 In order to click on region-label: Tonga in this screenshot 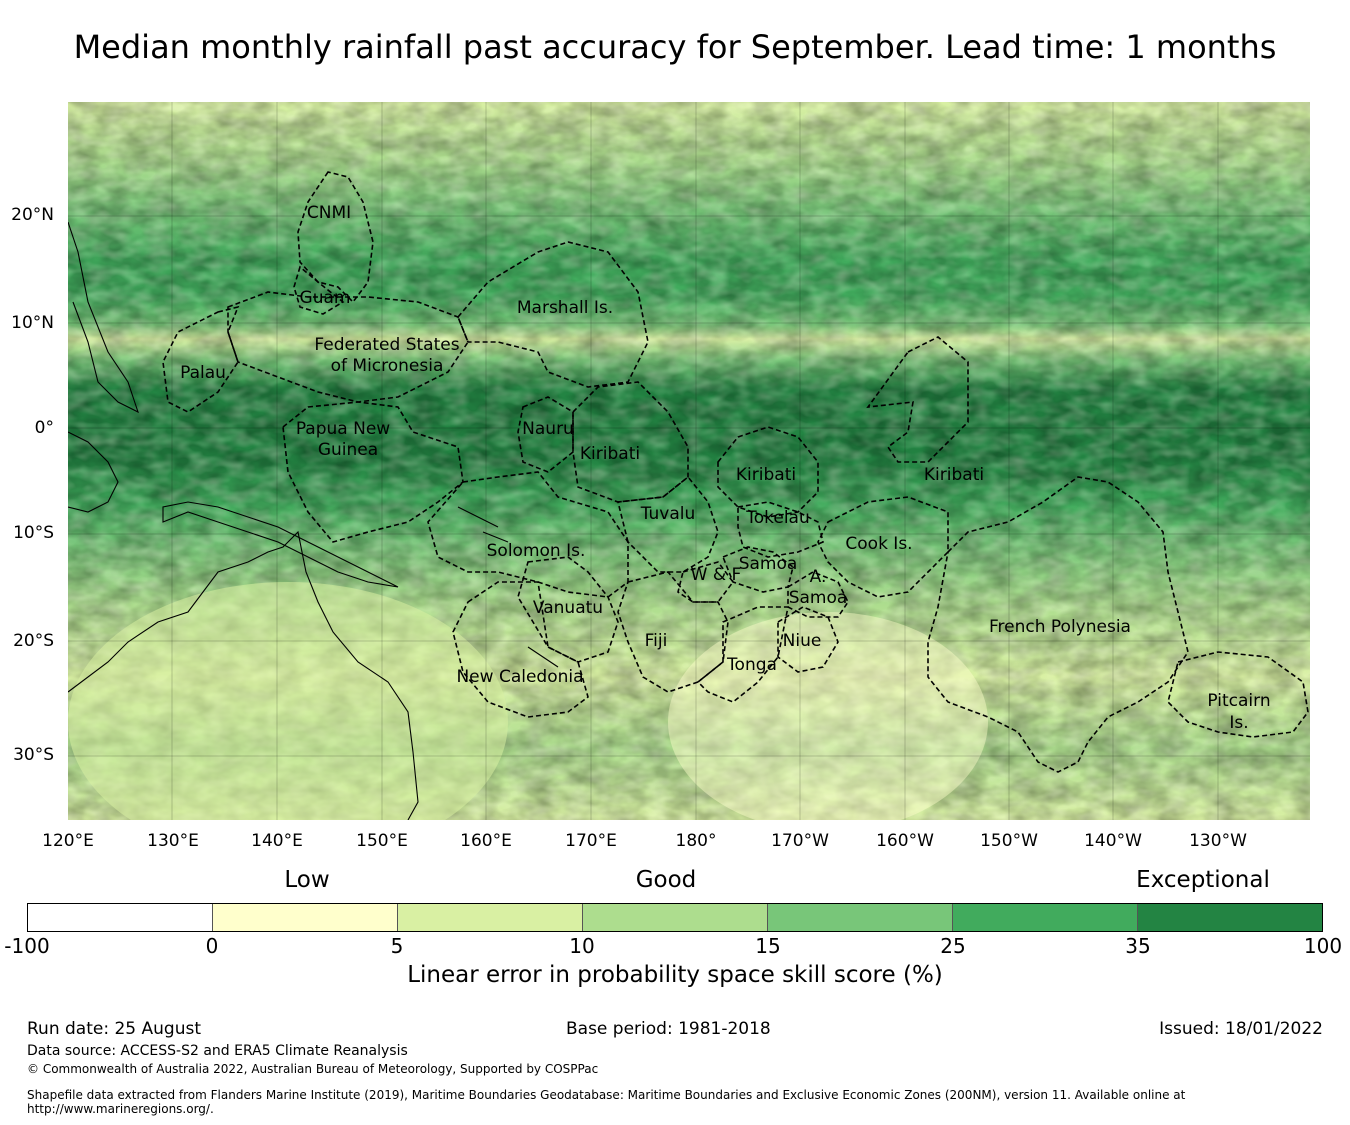, I will do `click(751, 665)`.